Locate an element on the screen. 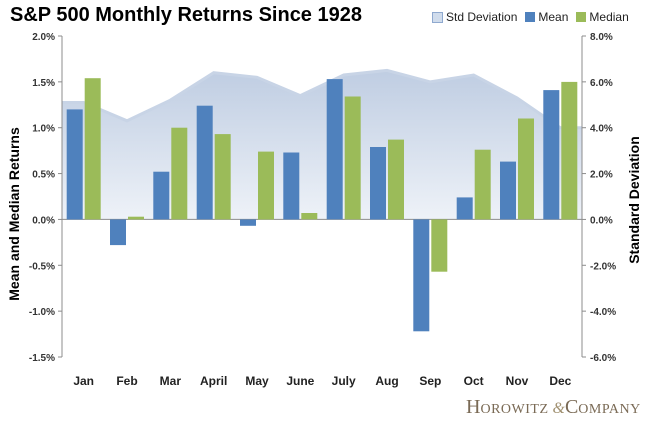  y-tick-label-left: -1.0% is located at coordinates (42, 312).